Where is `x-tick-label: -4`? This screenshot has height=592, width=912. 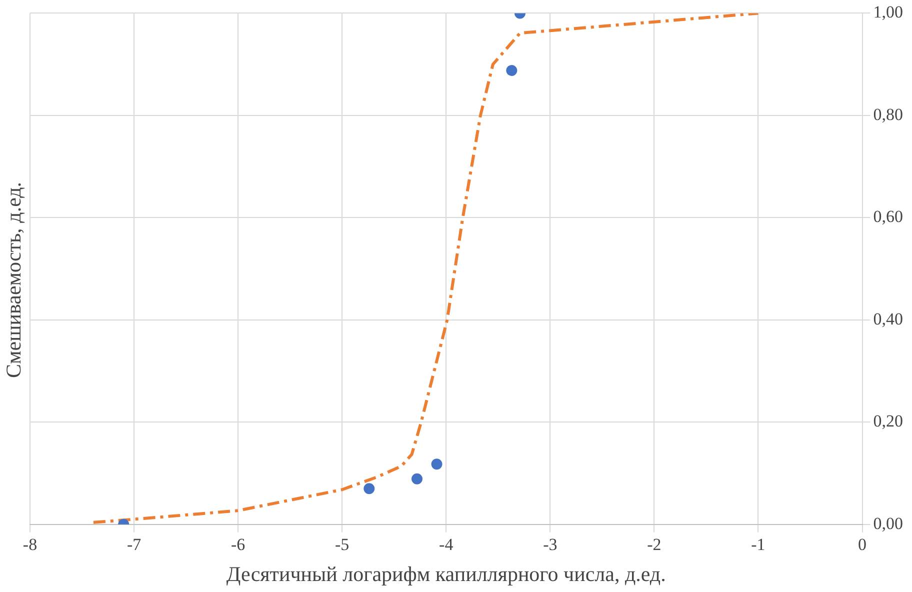
x-tick-label: -4 is located at coordinates (446, 544).